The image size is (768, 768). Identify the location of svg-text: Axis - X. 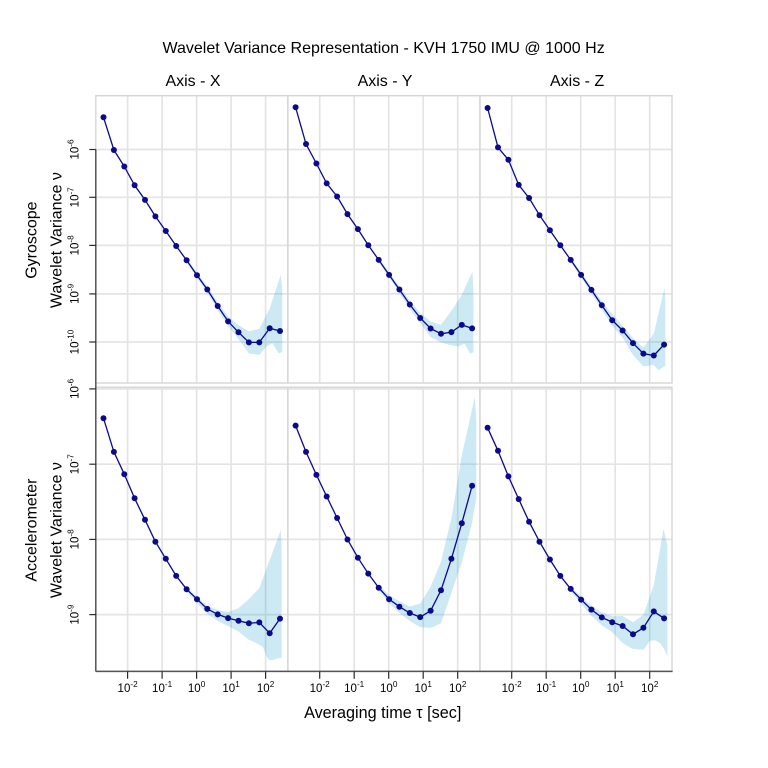
(192, 81).